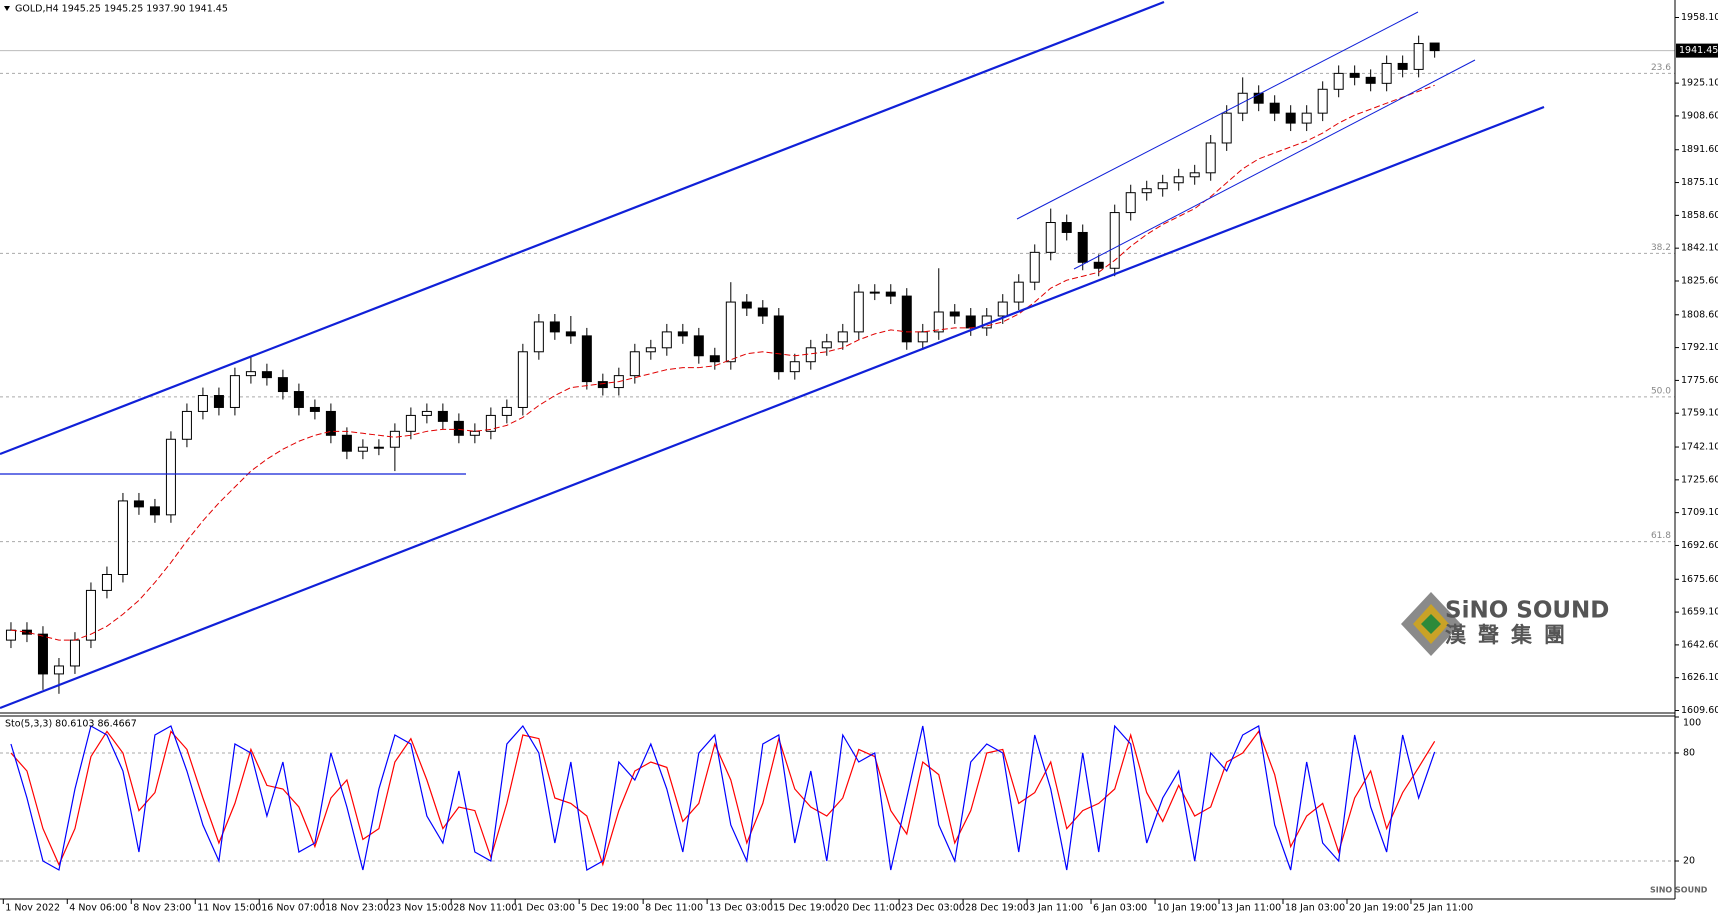 This screenshot has height=917, width=1718. Describe the element at coordinates (1699, 512) in the screenshot. I see `y-tick-label: 1709.10` at that location.